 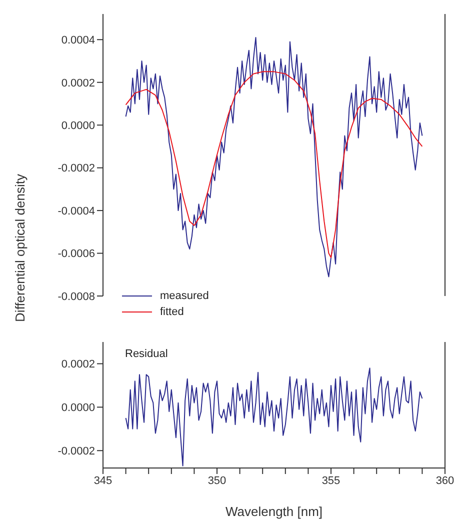 I want to click on x-tick-label: 355, so click(x=331, y=480).